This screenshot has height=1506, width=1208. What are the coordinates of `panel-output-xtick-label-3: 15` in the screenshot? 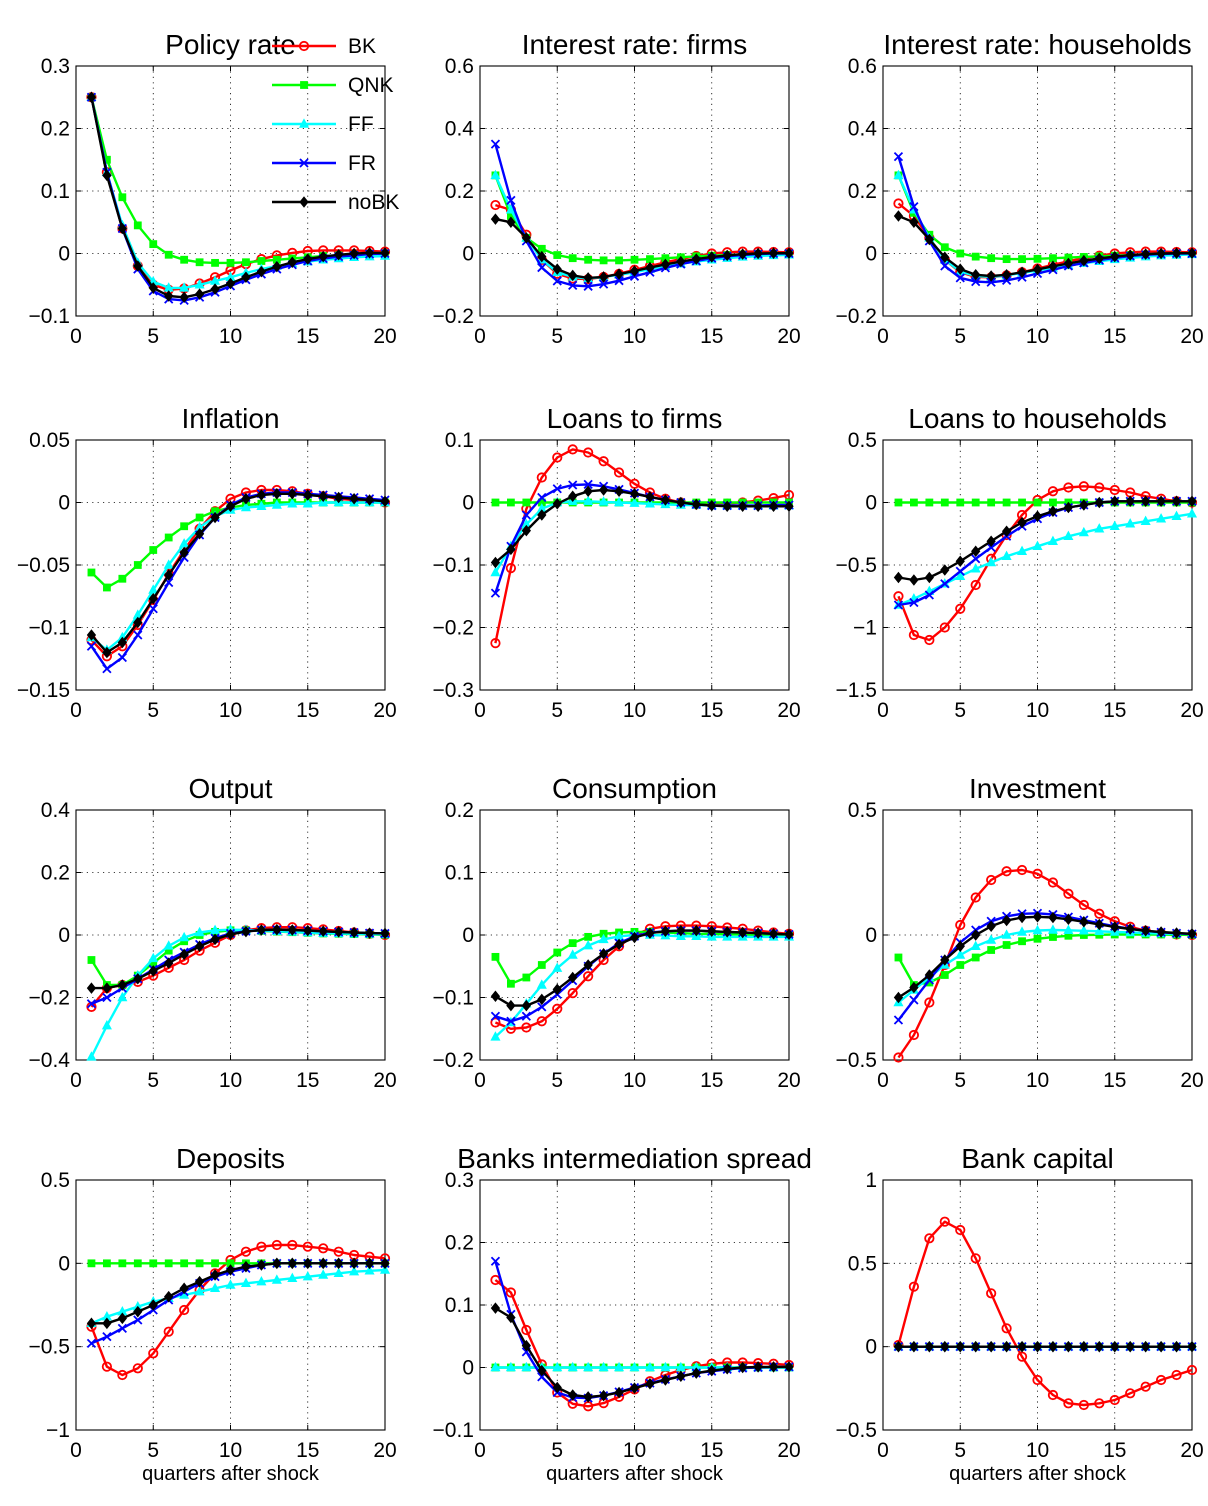 It's located at (307, 1080).